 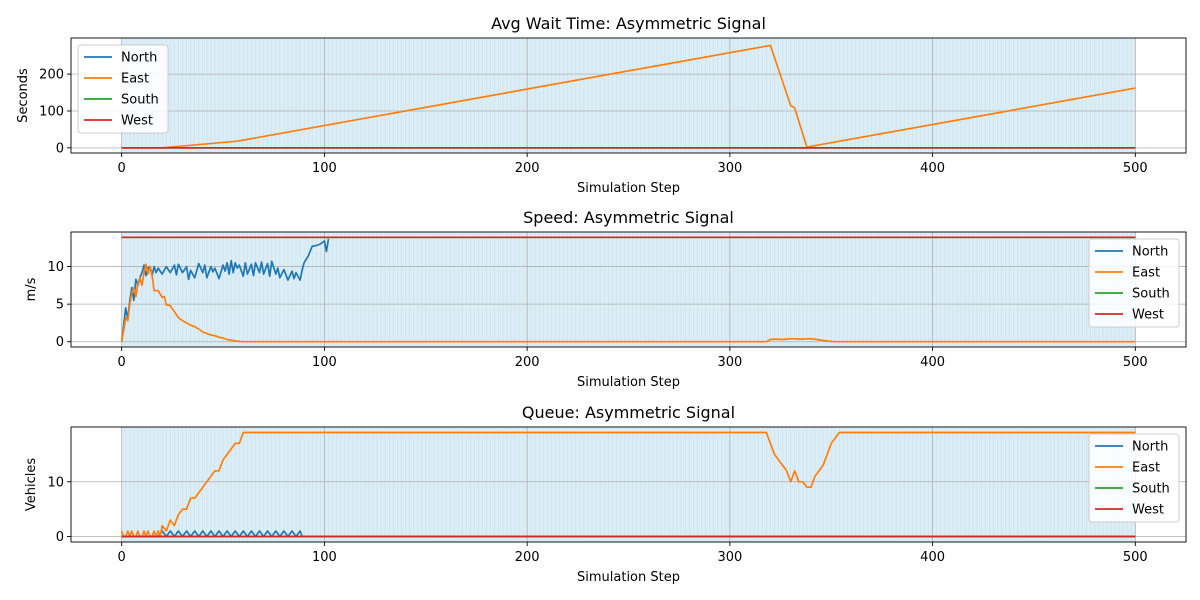 I want to click on y-tick-label: 5, so click(x=60, y=305).